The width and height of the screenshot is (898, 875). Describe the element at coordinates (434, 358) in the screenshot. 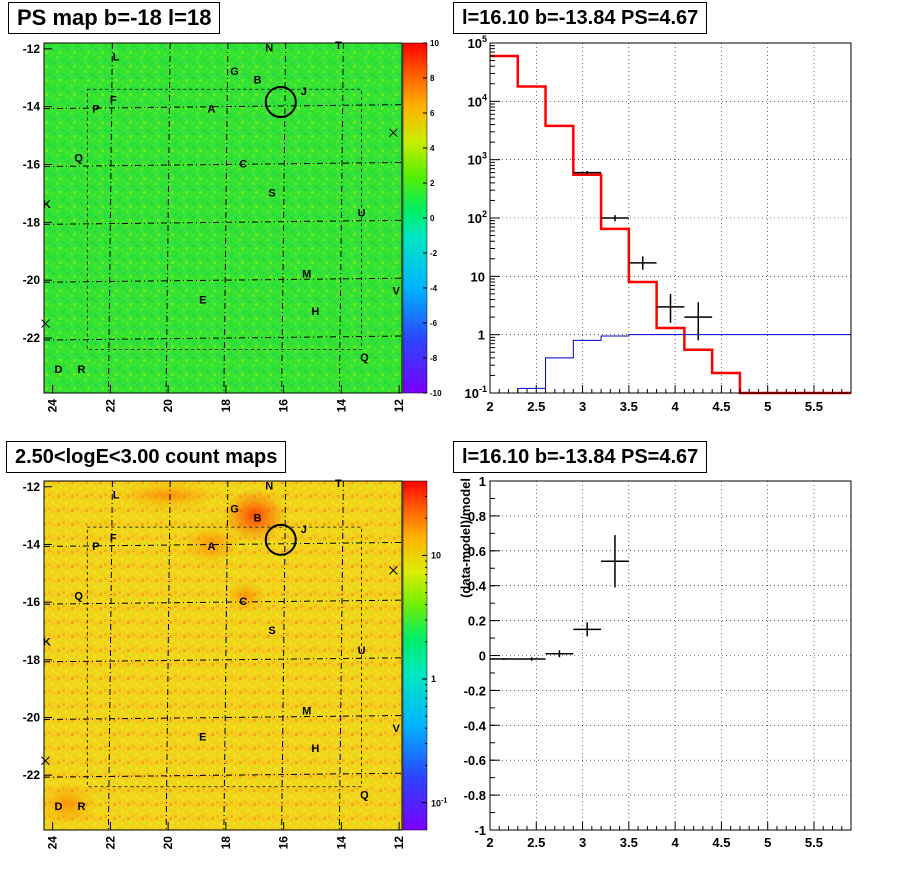

I see `colorbar-tick-label: -8` at that location.